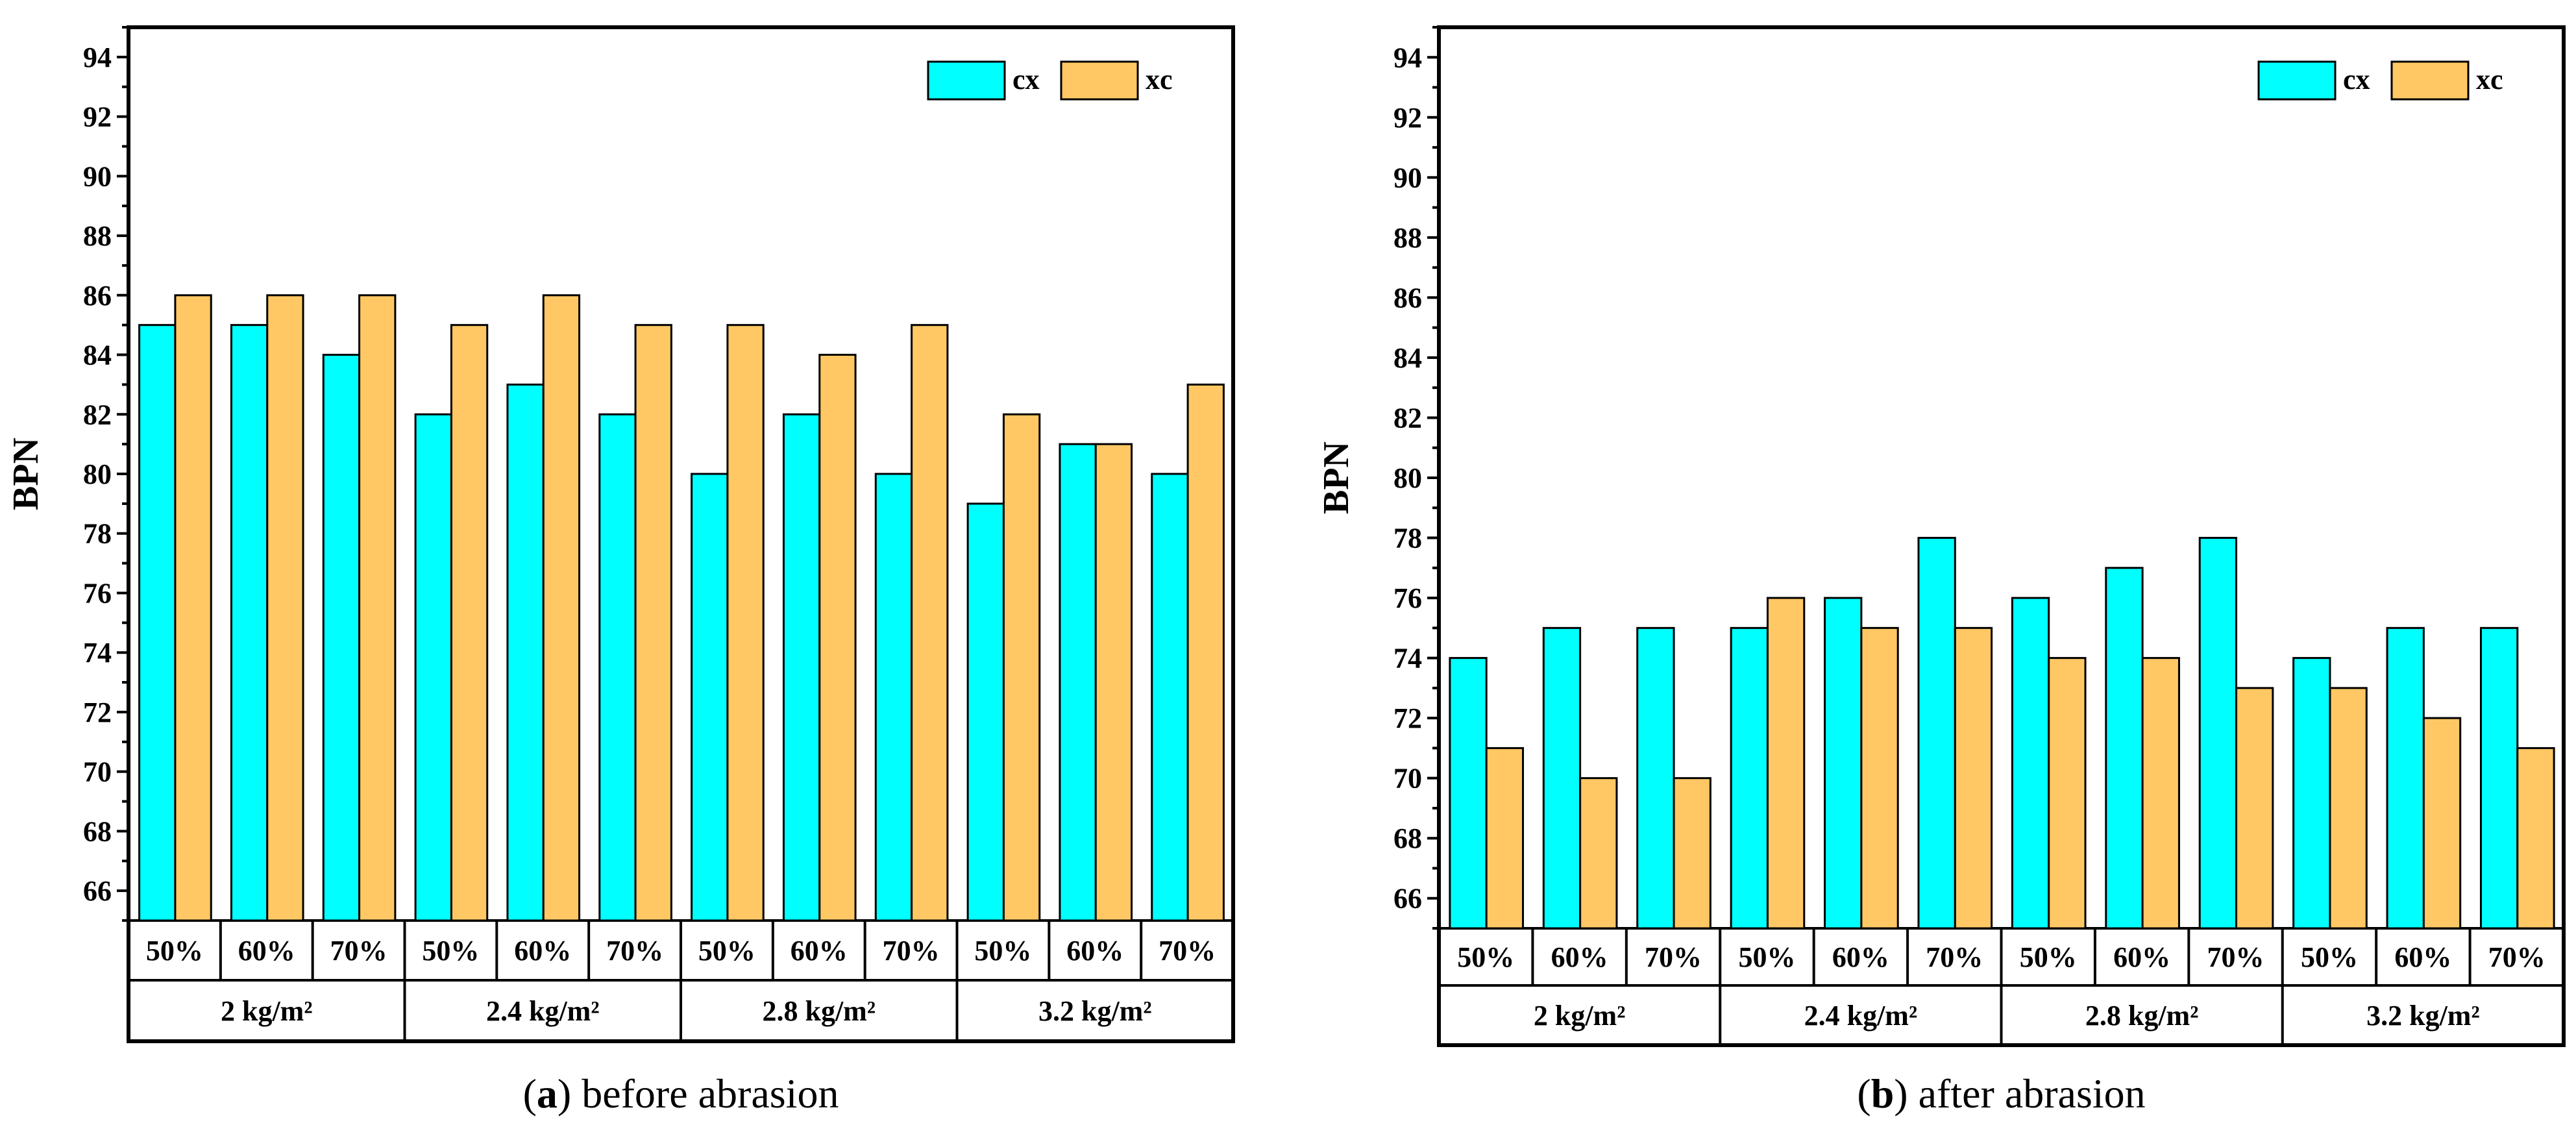 This screenshot has height=1125, width=2576. I want to click on legend-swatch-cx, so click(2297, 80).